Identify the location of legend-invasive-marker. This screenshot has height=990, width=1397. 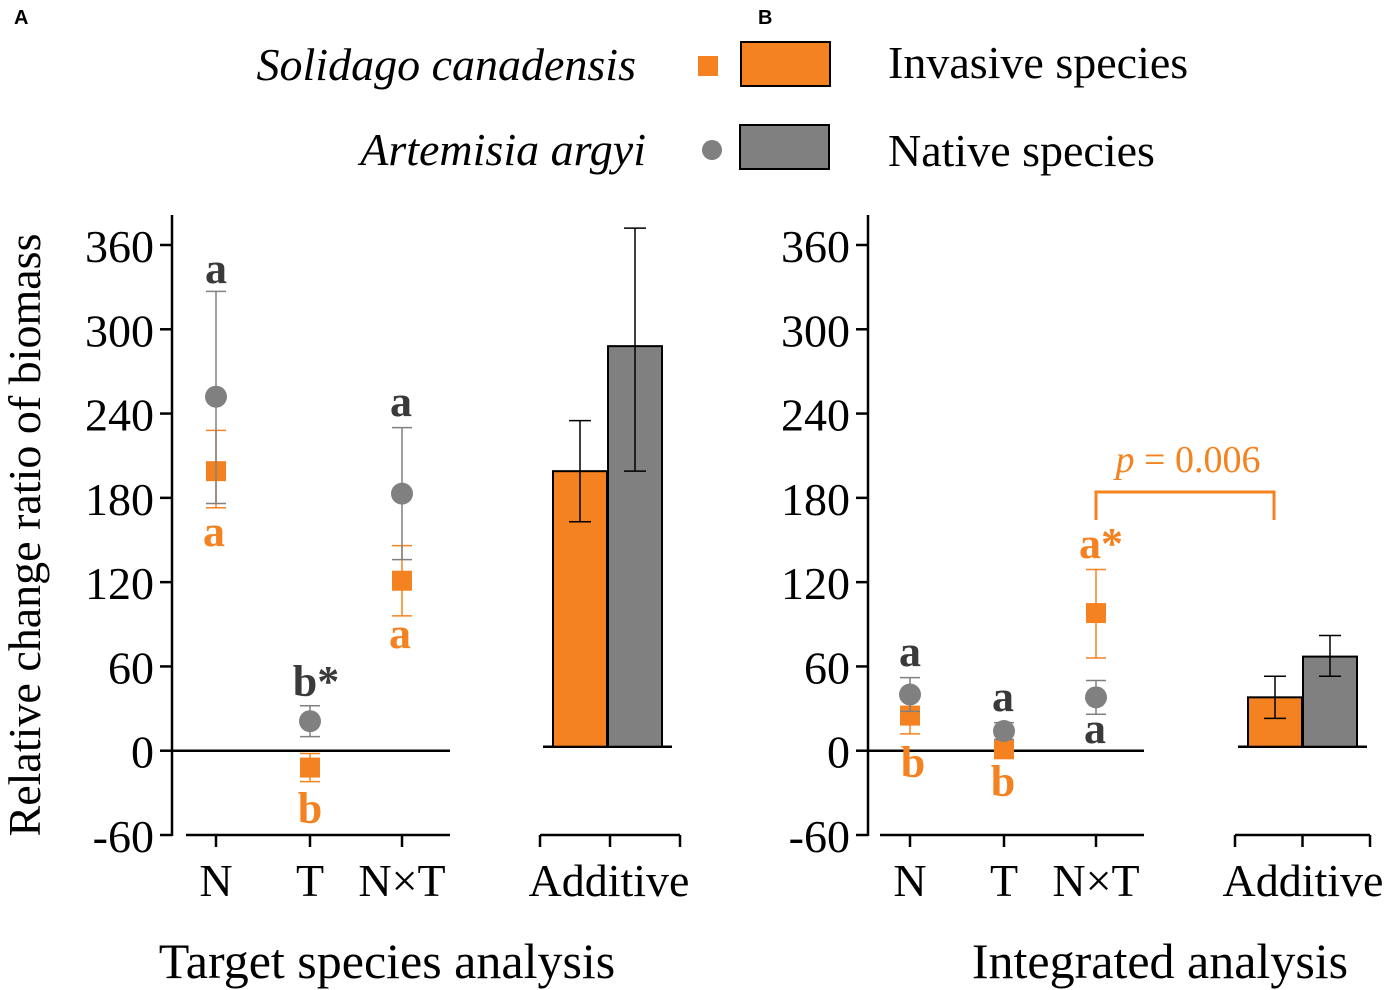
(708, 66).